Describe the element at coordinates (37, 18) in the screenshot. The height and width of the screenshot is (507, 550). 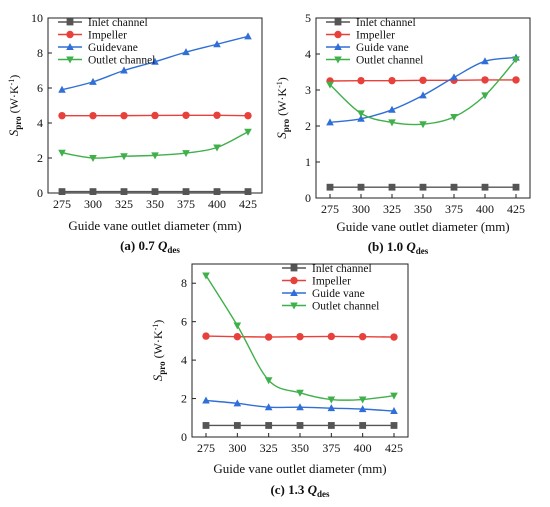
I see `y-tick-label: 10` at that location.